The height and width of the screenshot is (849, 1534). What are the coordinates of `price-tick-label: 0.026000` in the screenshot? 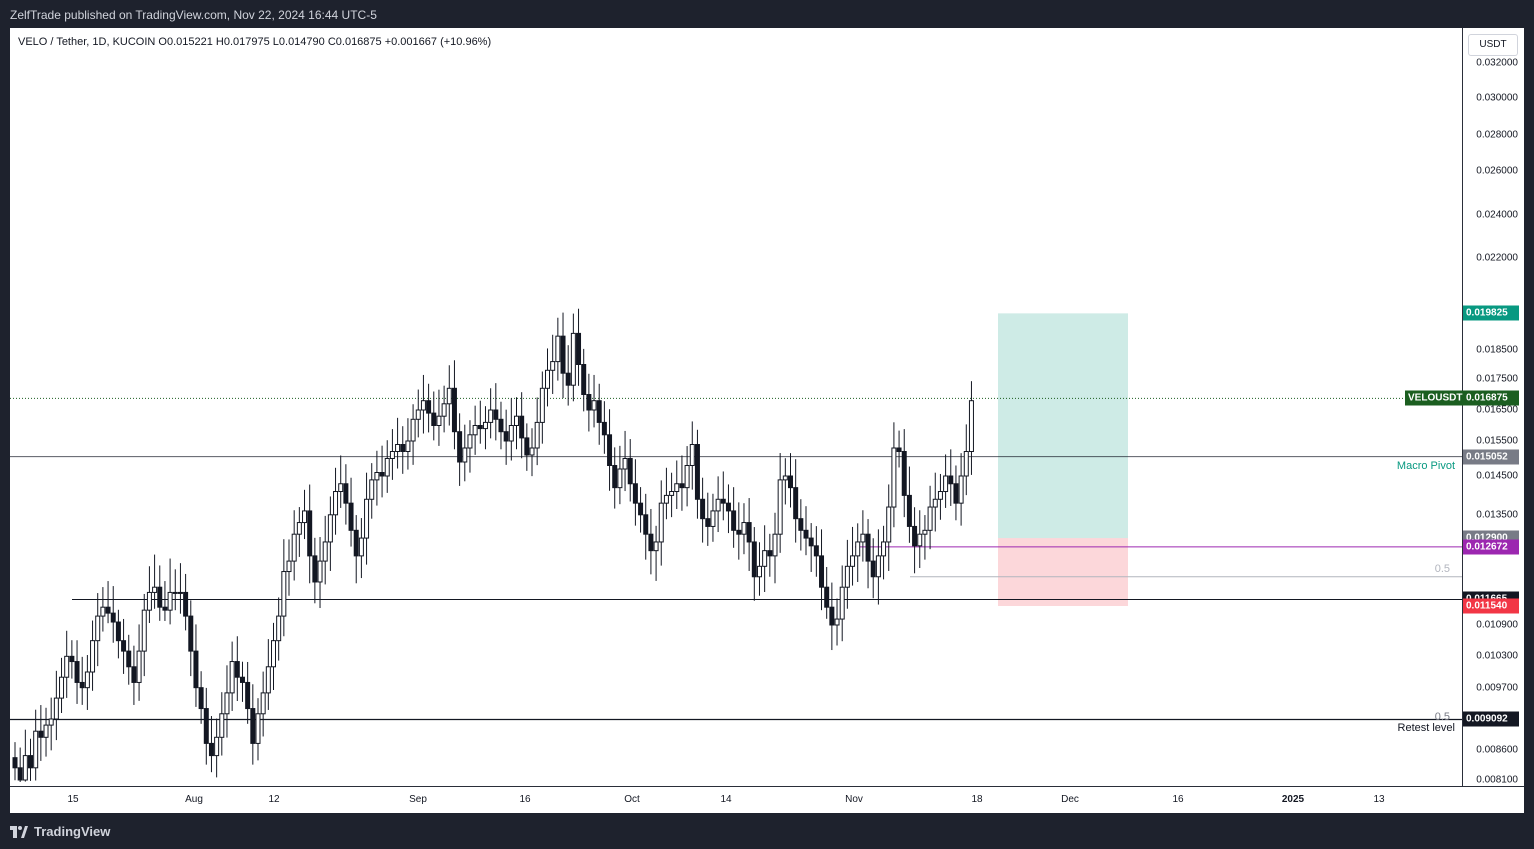 It's located at (1497, 171).